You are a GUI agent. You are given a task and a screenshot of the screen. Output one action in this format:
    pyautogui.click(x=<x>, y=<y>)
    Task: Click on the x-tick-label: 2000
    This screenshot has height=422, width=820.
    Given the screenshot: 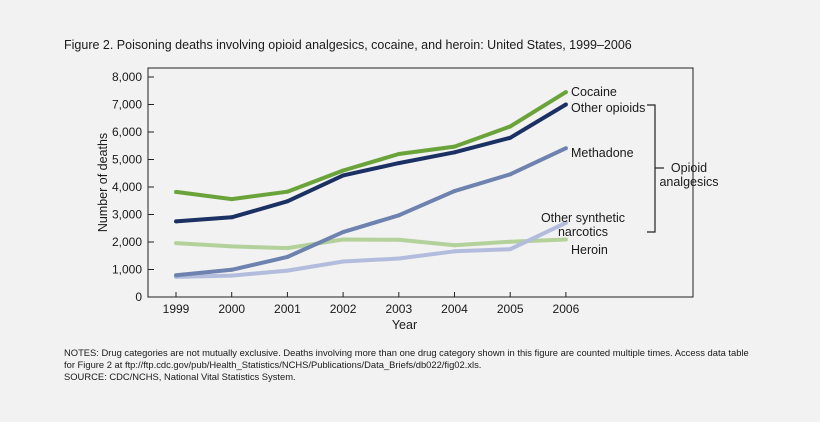 What is the action you would take?
    pyautogui.click(x=231, y=309)
    